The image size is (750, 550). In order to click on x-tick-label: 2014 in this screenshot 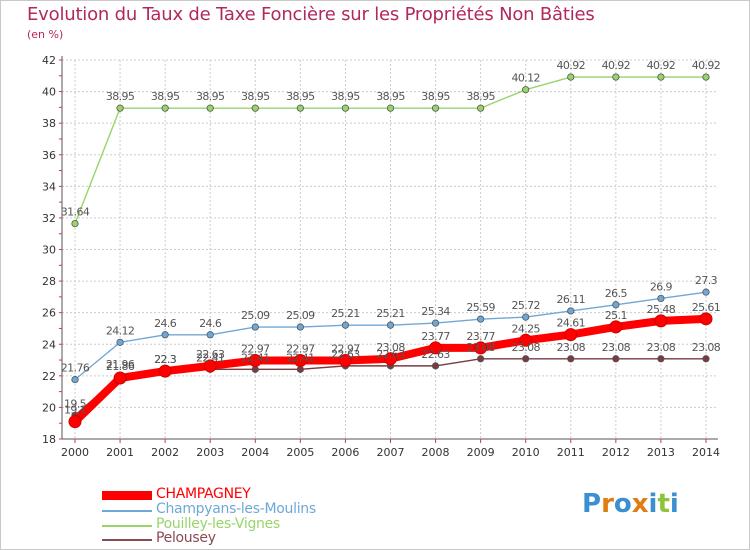, I will do `click(706, 452)`.